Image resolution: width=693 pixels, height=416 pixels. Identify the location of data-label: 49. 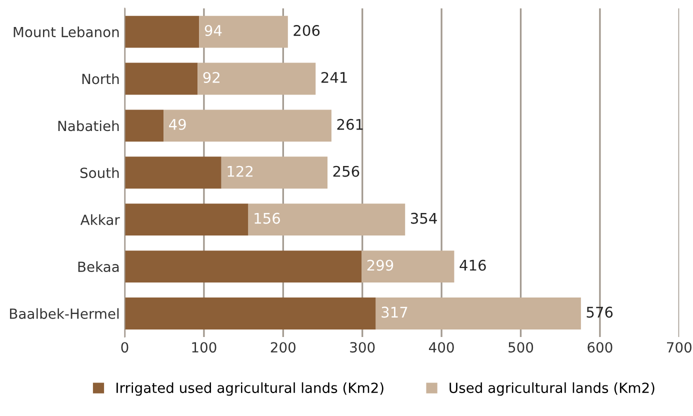
(177, 124).